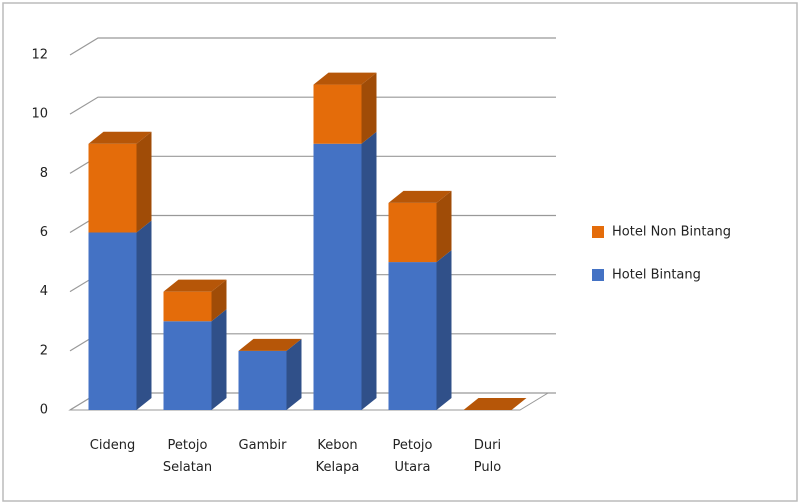 This screenshot has height=504, width=800. What do you see at coordinates (187, 456) in the screenshot?
I see `x-tick-label: Petojo Selatan` at bounding box center [187, 456].